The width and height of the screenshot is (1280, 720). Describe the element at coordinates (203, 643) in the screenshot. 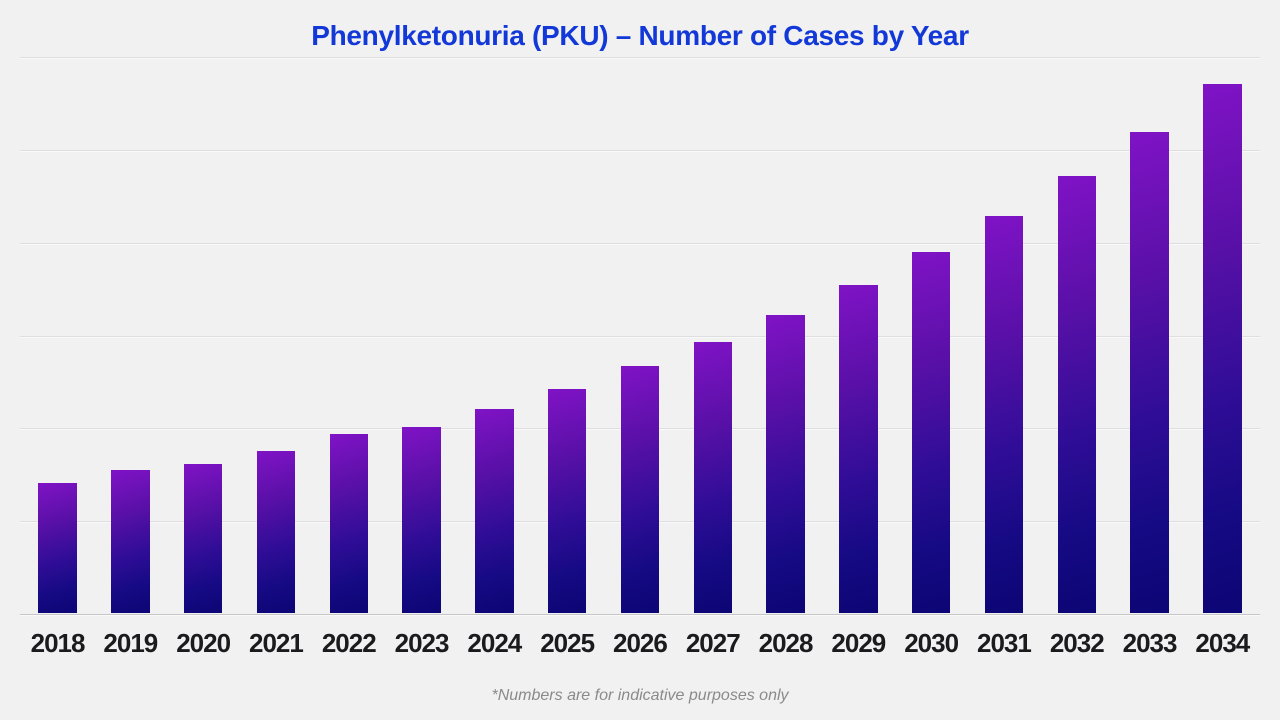

I see `x-tick-2020: 2020` at that location.